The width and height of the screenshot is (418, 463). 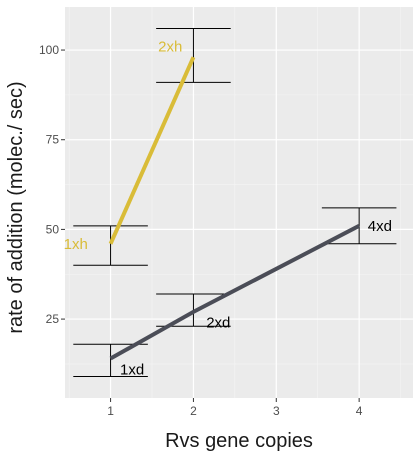 I want to click on y-tick-label: 100, so click(x=49, y=50).